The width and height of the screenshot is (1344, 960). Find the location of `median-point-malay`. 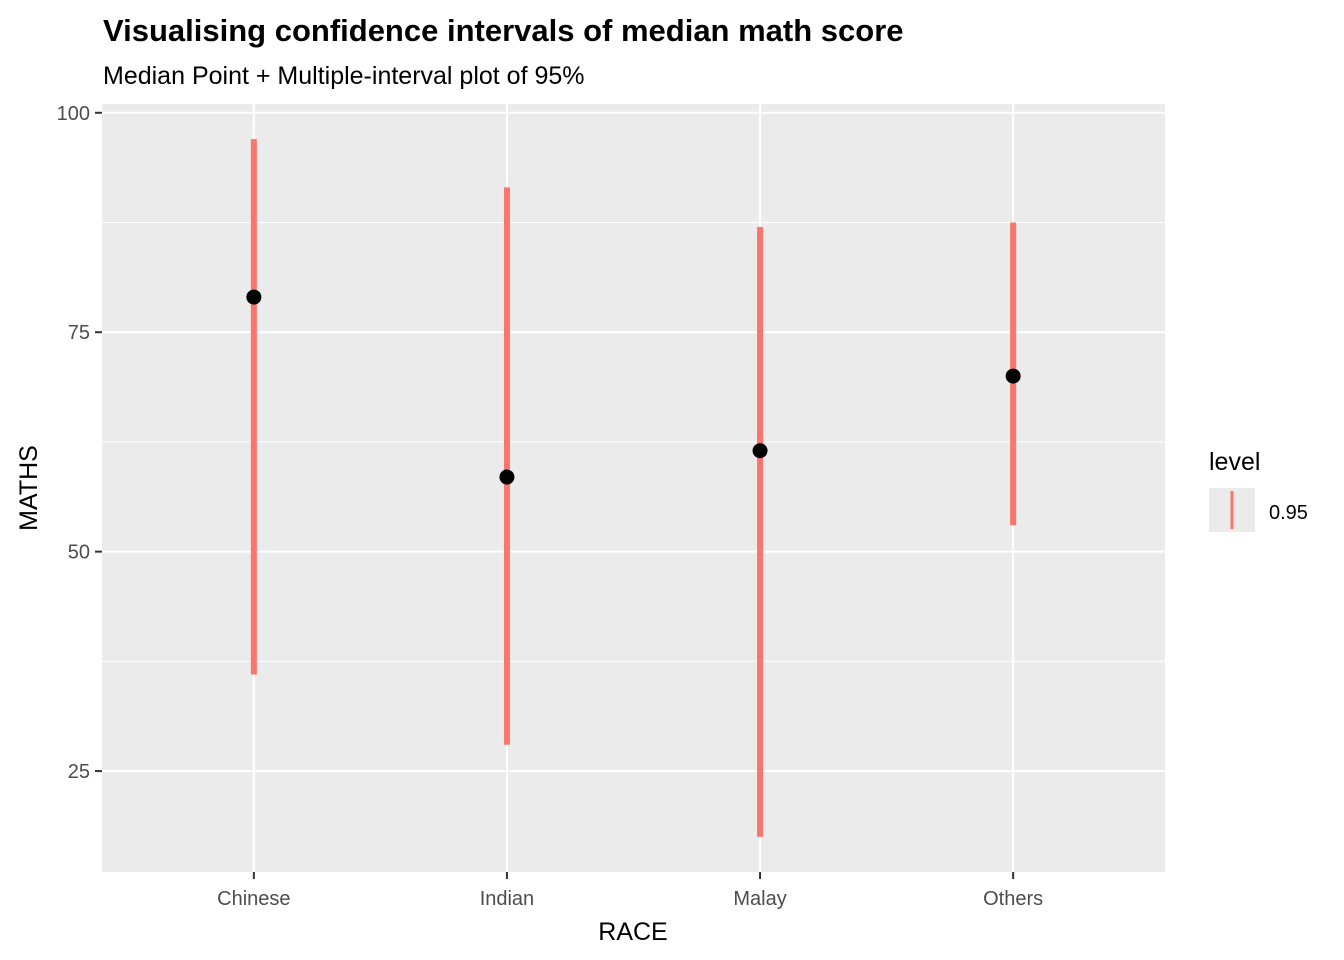

median-point-malay is located at coordinates (760, 451).